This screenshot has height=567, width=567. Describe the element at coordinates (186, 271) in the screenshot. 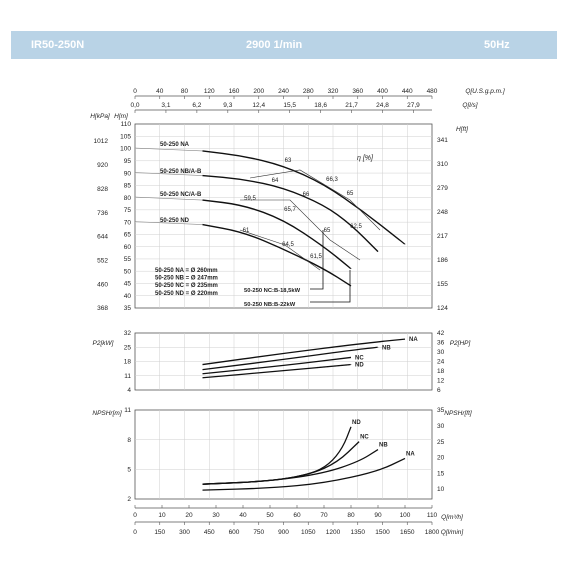

I see `impeller-note: 50-250 NA = Ø 260mm` at that location.